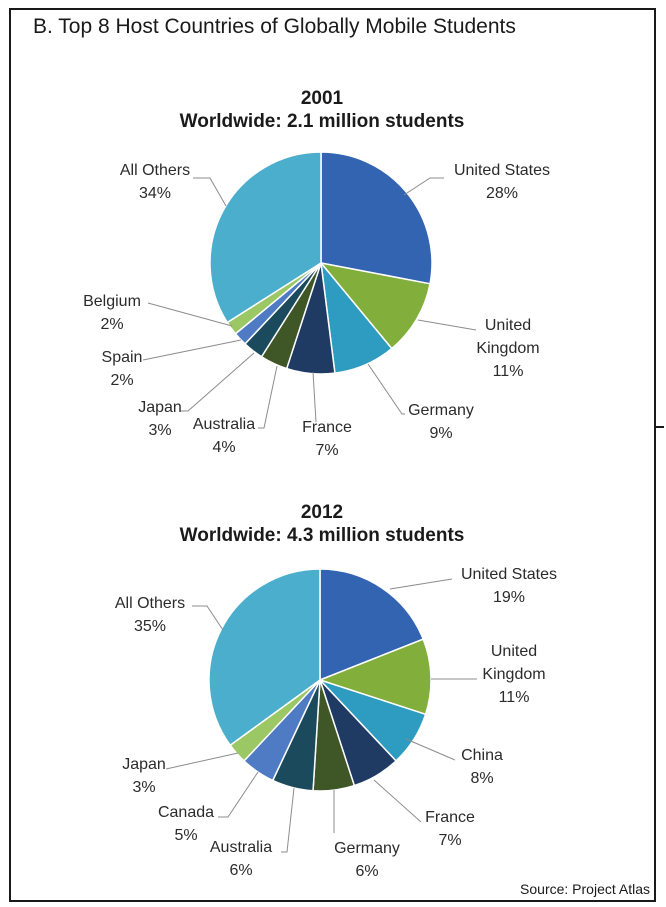 This screenshot has height=907, width=666. What do you see at coordinates (288, 820) in the screenshot?
I see `leader-line-2012-australia` at bounding box center [288, 820].